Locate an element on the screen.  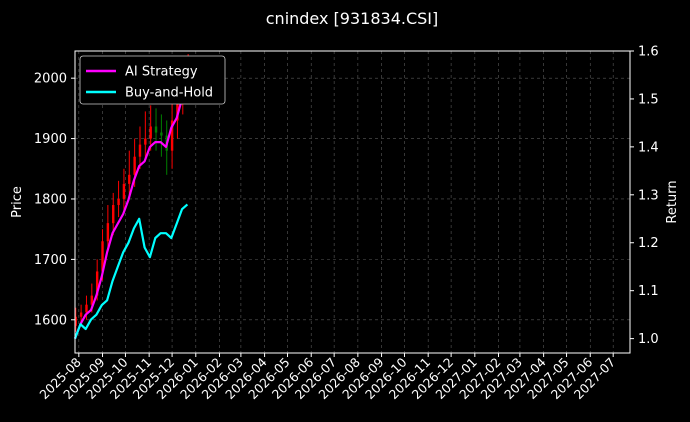
legend-label: AI Strategy is located at coordinates (161, 72).